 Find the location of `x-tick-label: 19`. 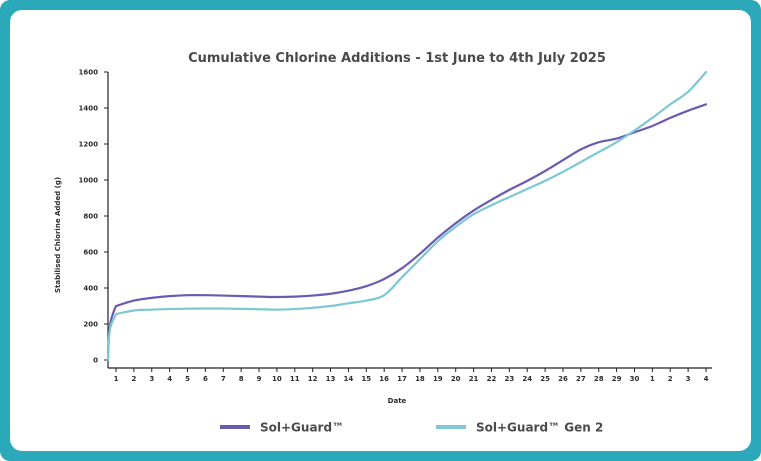

x-tick-label: 19 is located at coordinates (438, 379).